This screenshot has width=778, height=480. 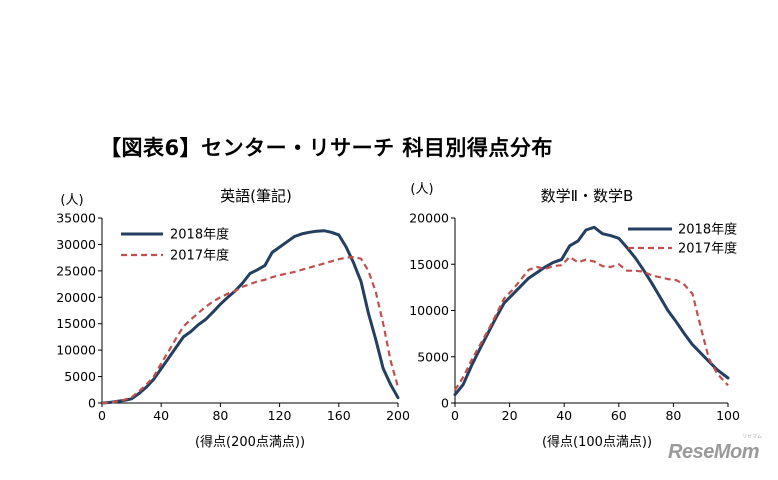 I want to click on y-tick-label: 25000, so click(x=76, y=270).